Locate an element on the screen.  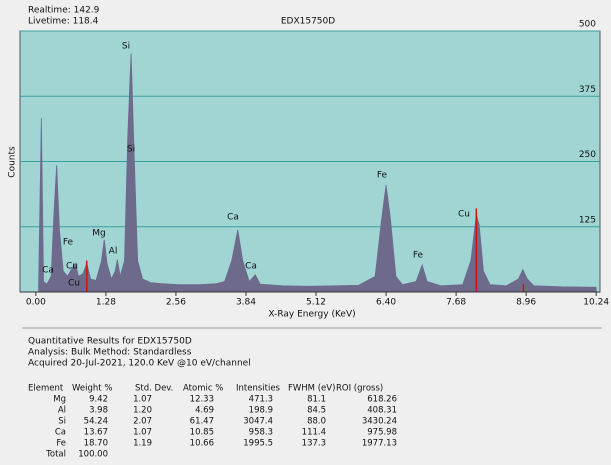
x-tick-label: 6.40 is located at coordinates (386, 303).